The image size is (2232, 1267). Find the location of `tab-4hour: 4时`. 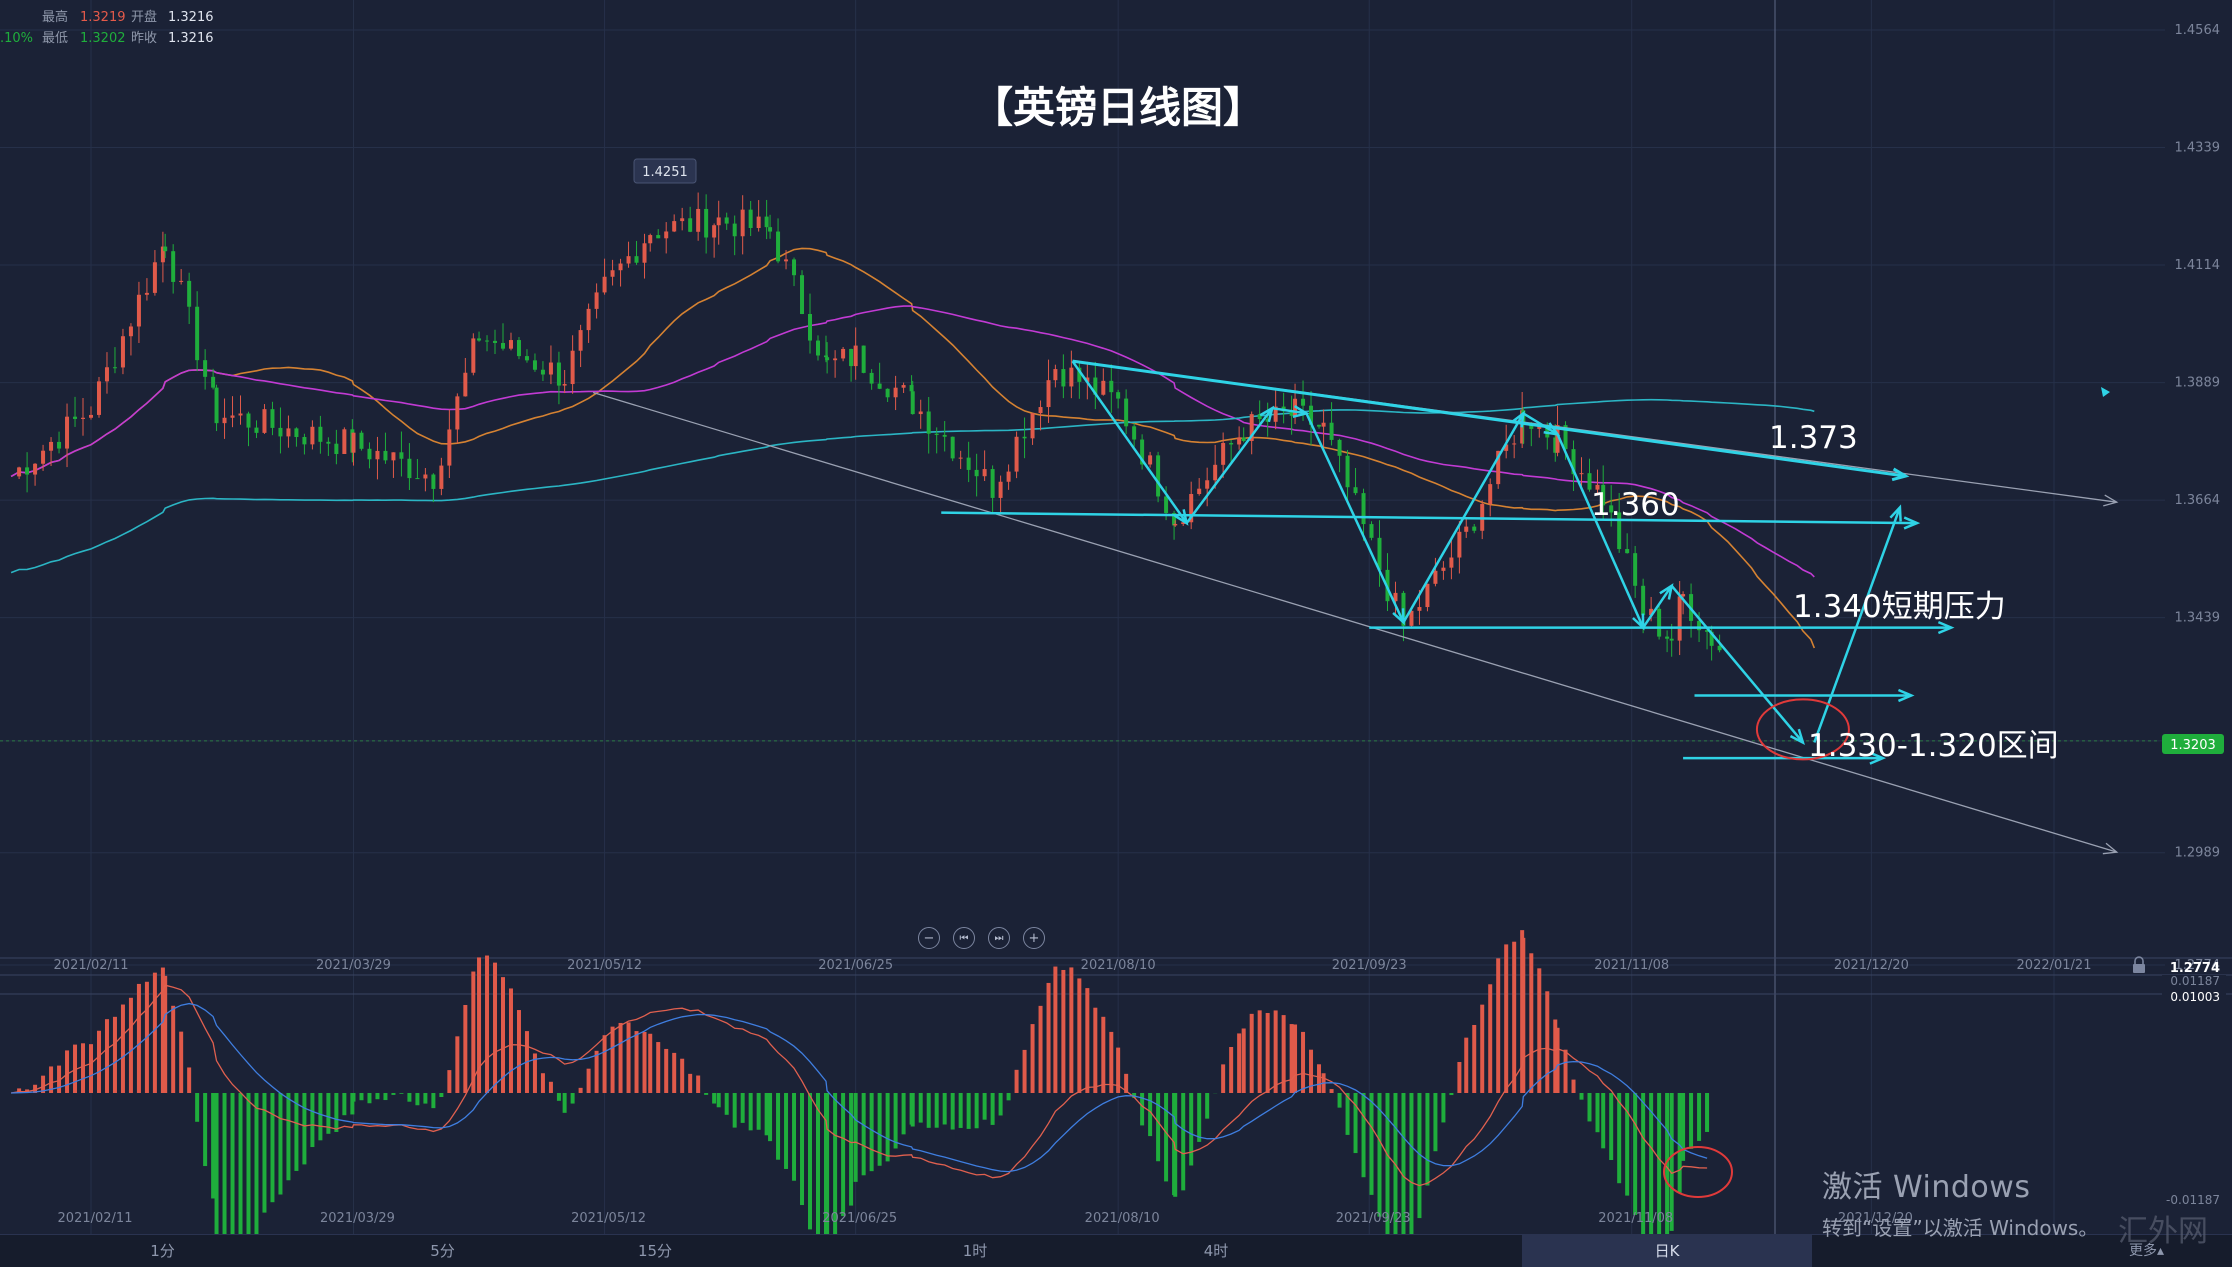

tab-4hour: 4时 is located at coordinates (1216, 1251).